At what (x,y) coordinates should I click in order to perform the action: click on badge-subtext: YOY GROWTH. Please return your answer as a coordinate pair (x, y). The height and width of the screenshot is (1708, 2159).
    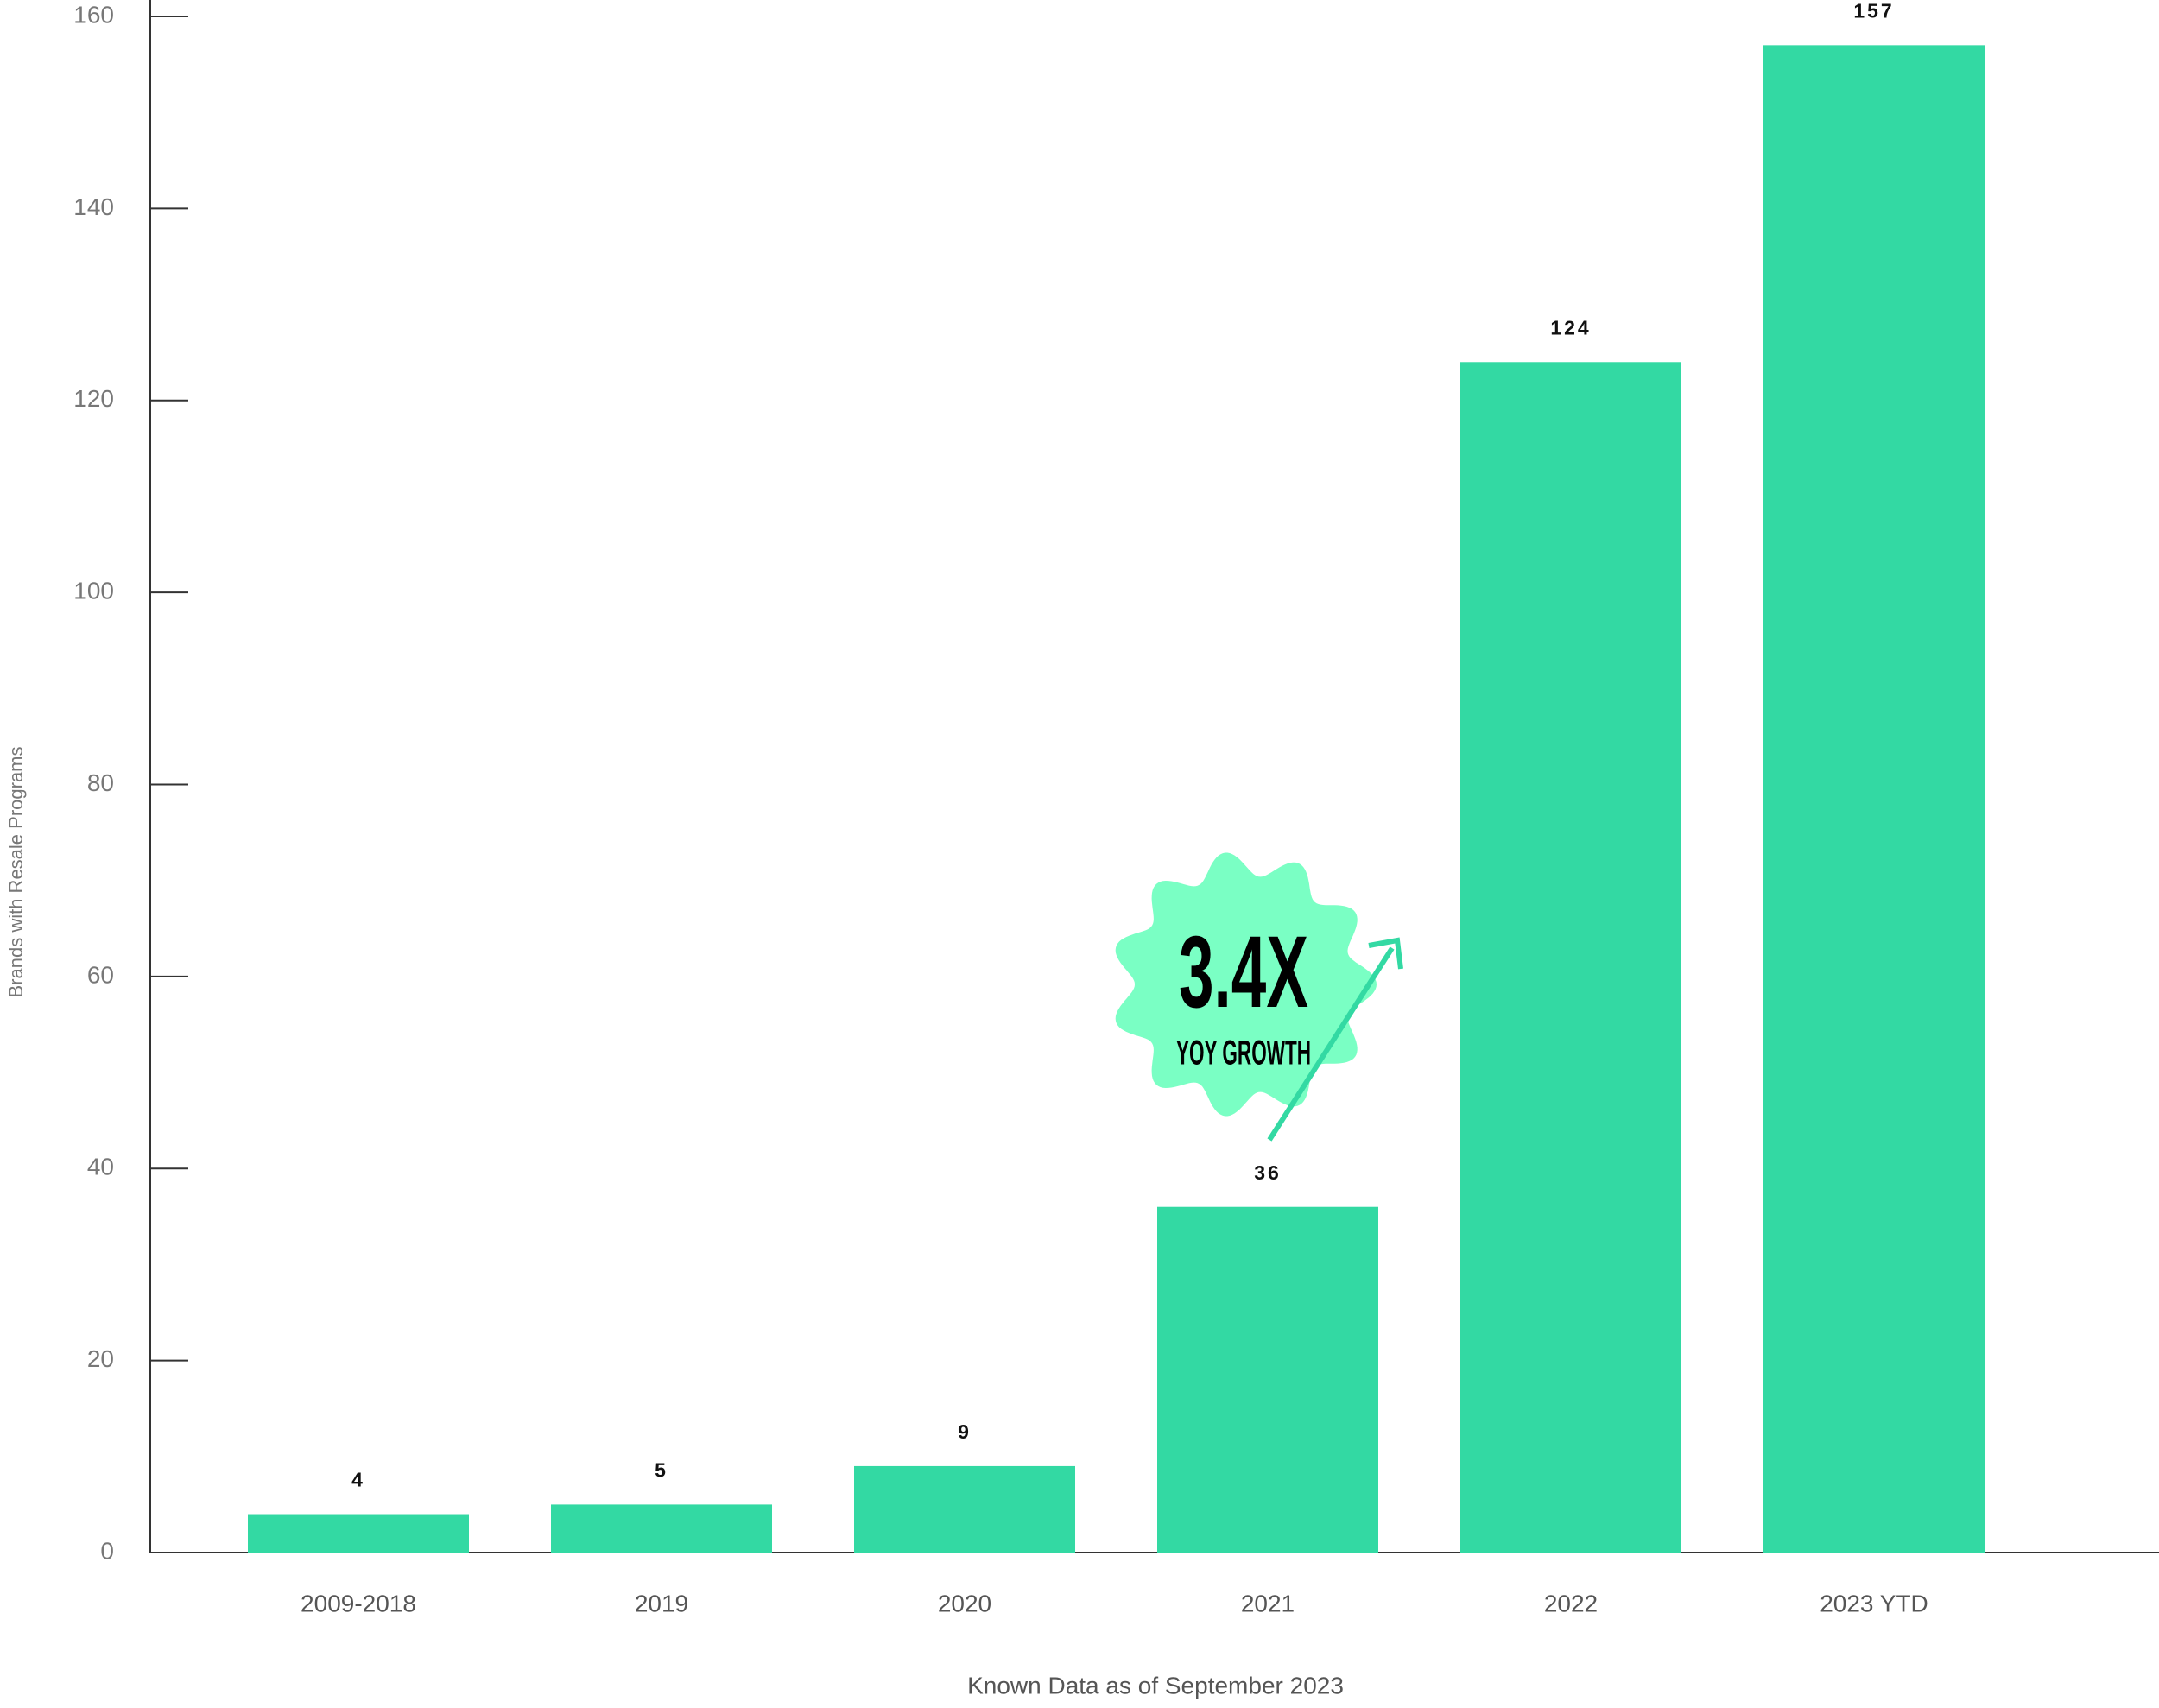
    Looking at the image, I should click on (1243, 1053).